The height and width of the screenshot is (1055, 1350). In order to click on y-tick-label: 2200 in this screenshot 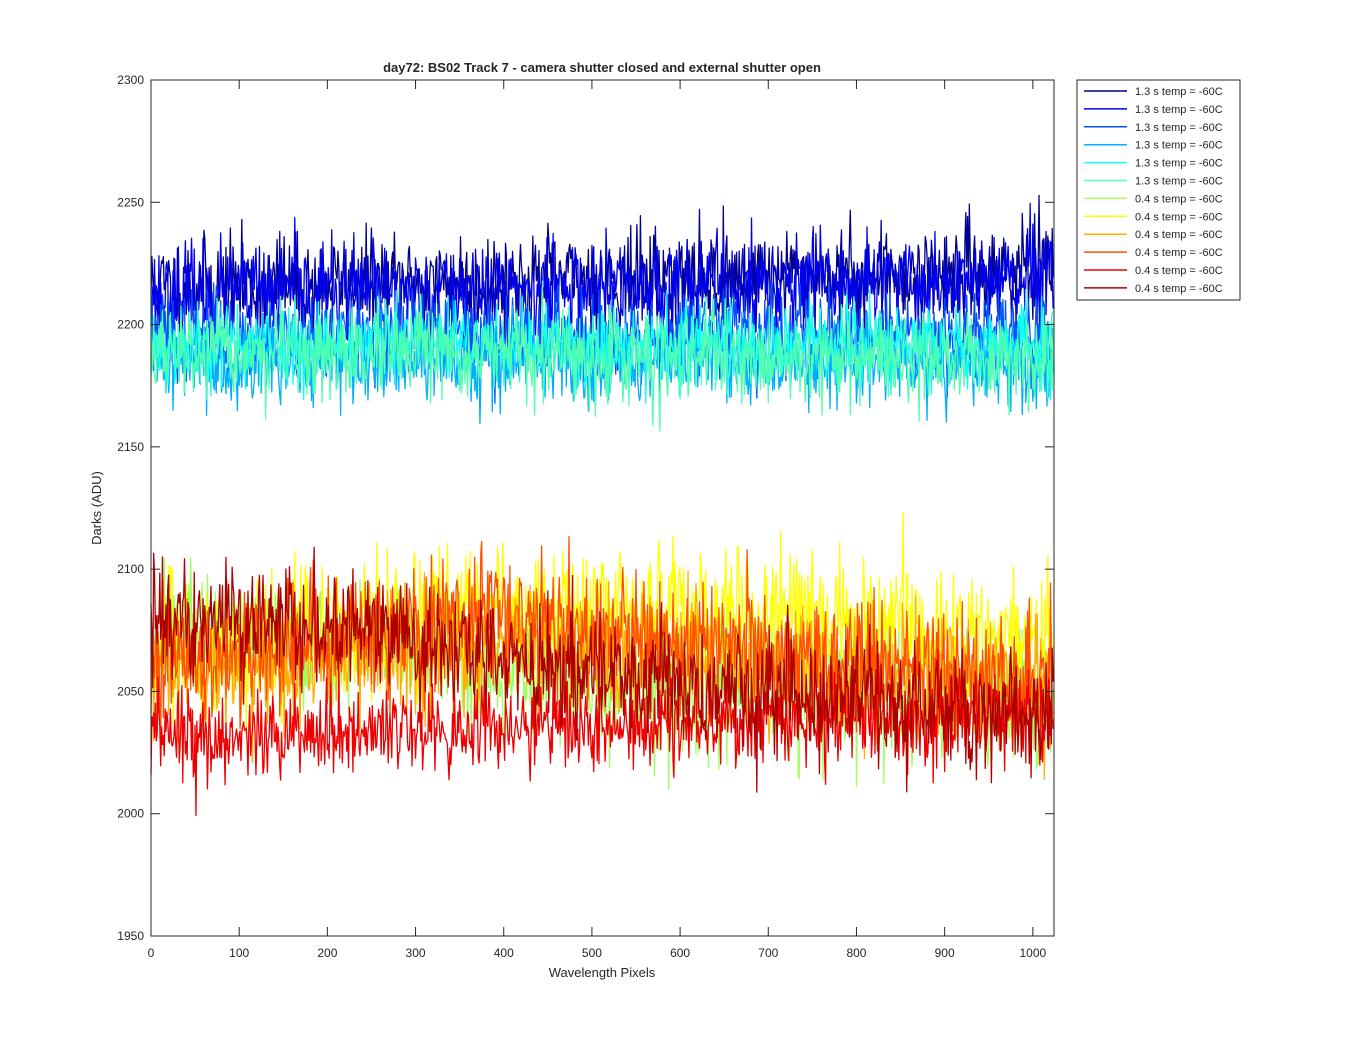, I will do `click(130, 325)`.